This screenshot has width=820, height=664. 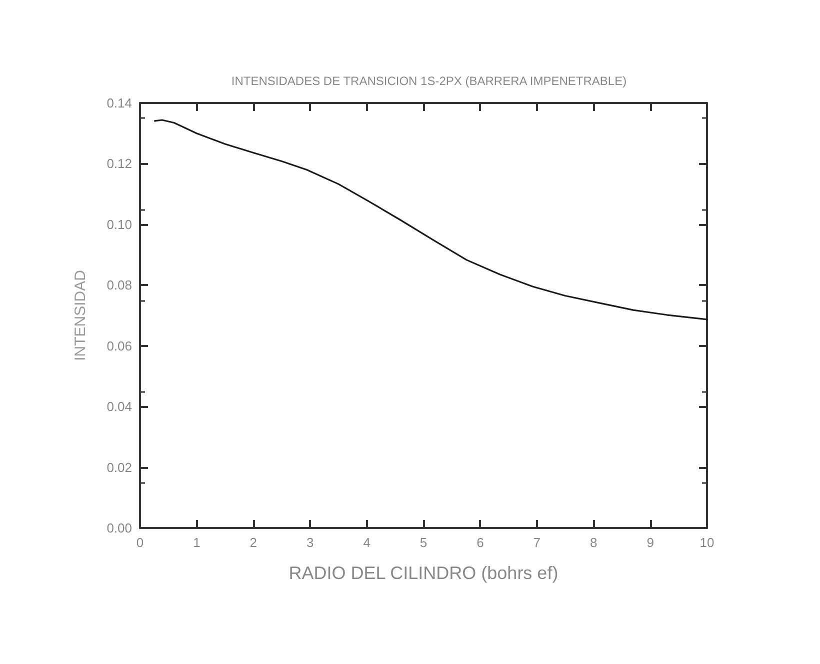 What do you see at coordinates (119, 406) in the screenshot?
I see `y-tick-label: 0.04` at bounding box center [119, 406].